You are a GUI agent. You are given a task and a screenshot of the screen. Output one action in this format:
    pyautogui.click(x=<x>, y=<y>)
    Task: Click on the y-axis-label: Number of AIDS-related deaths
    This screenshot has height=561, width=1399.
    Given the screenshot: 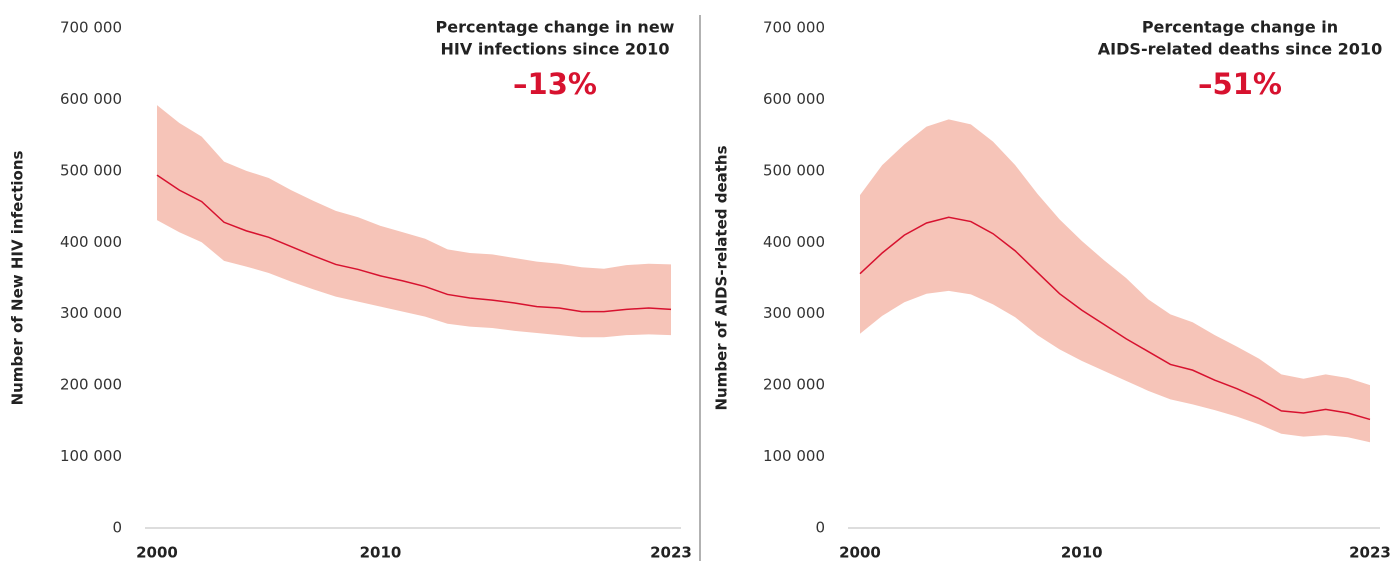 What is the action you would take?
    pyautogui.click(x=722, y=277)
    